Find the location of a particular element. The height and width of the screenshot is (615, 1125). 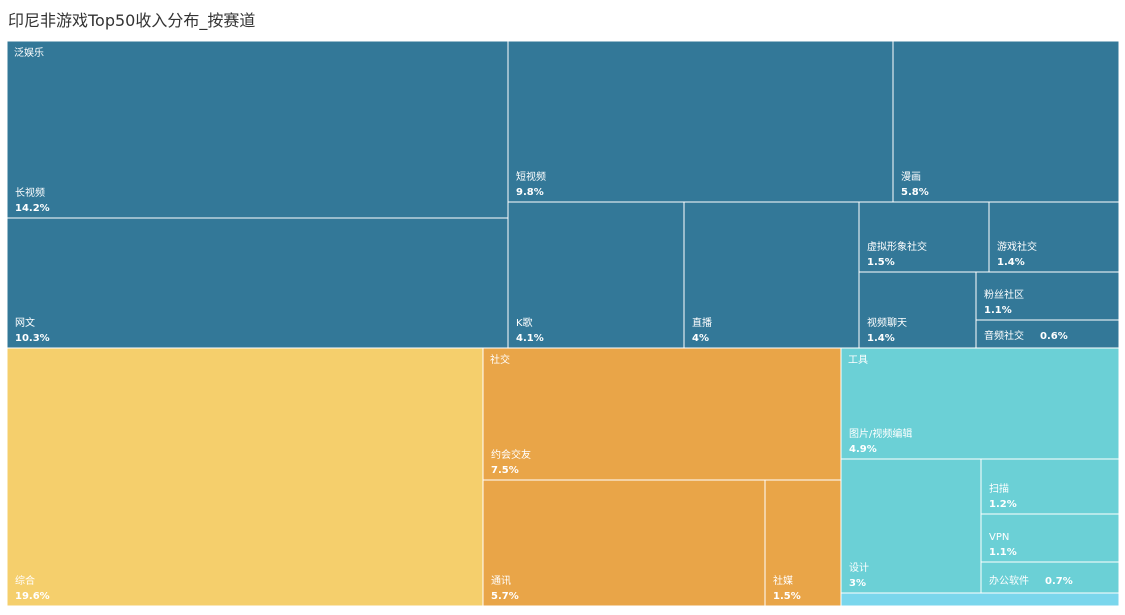

treemap-label: 虚拟形象社交 is located at coordinates (897, 246).